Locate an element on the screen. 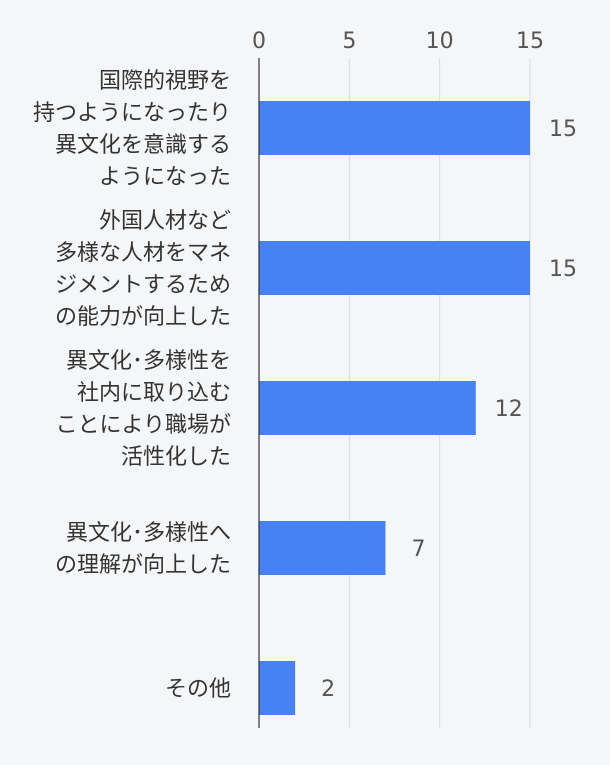  category-label-line: 異文化を意識する is located at coordinates (143, 145).